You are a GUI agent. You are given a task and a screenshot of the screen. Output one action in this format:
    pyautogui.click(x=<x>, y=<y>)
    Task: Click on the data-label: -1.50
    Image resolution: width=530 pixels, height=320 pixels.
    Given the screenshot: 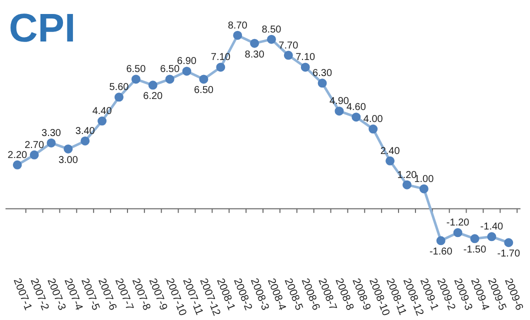 What is the action you would take?
    pyautogui.click(x=475, y=250)
    